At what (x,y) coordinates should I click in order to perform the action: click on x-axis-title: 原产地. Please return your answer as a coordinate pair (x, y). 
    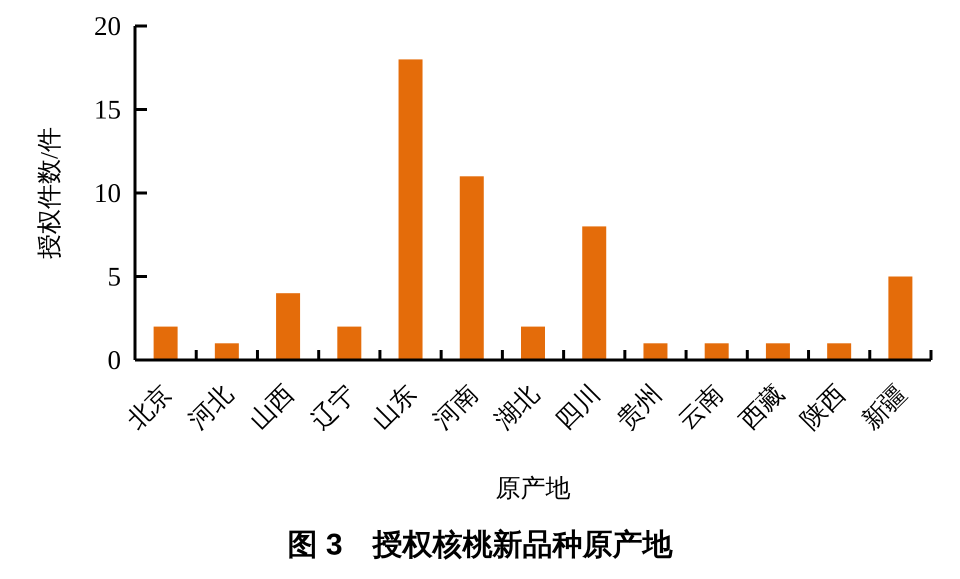
    Looking at the image, I should click on (533, 489).